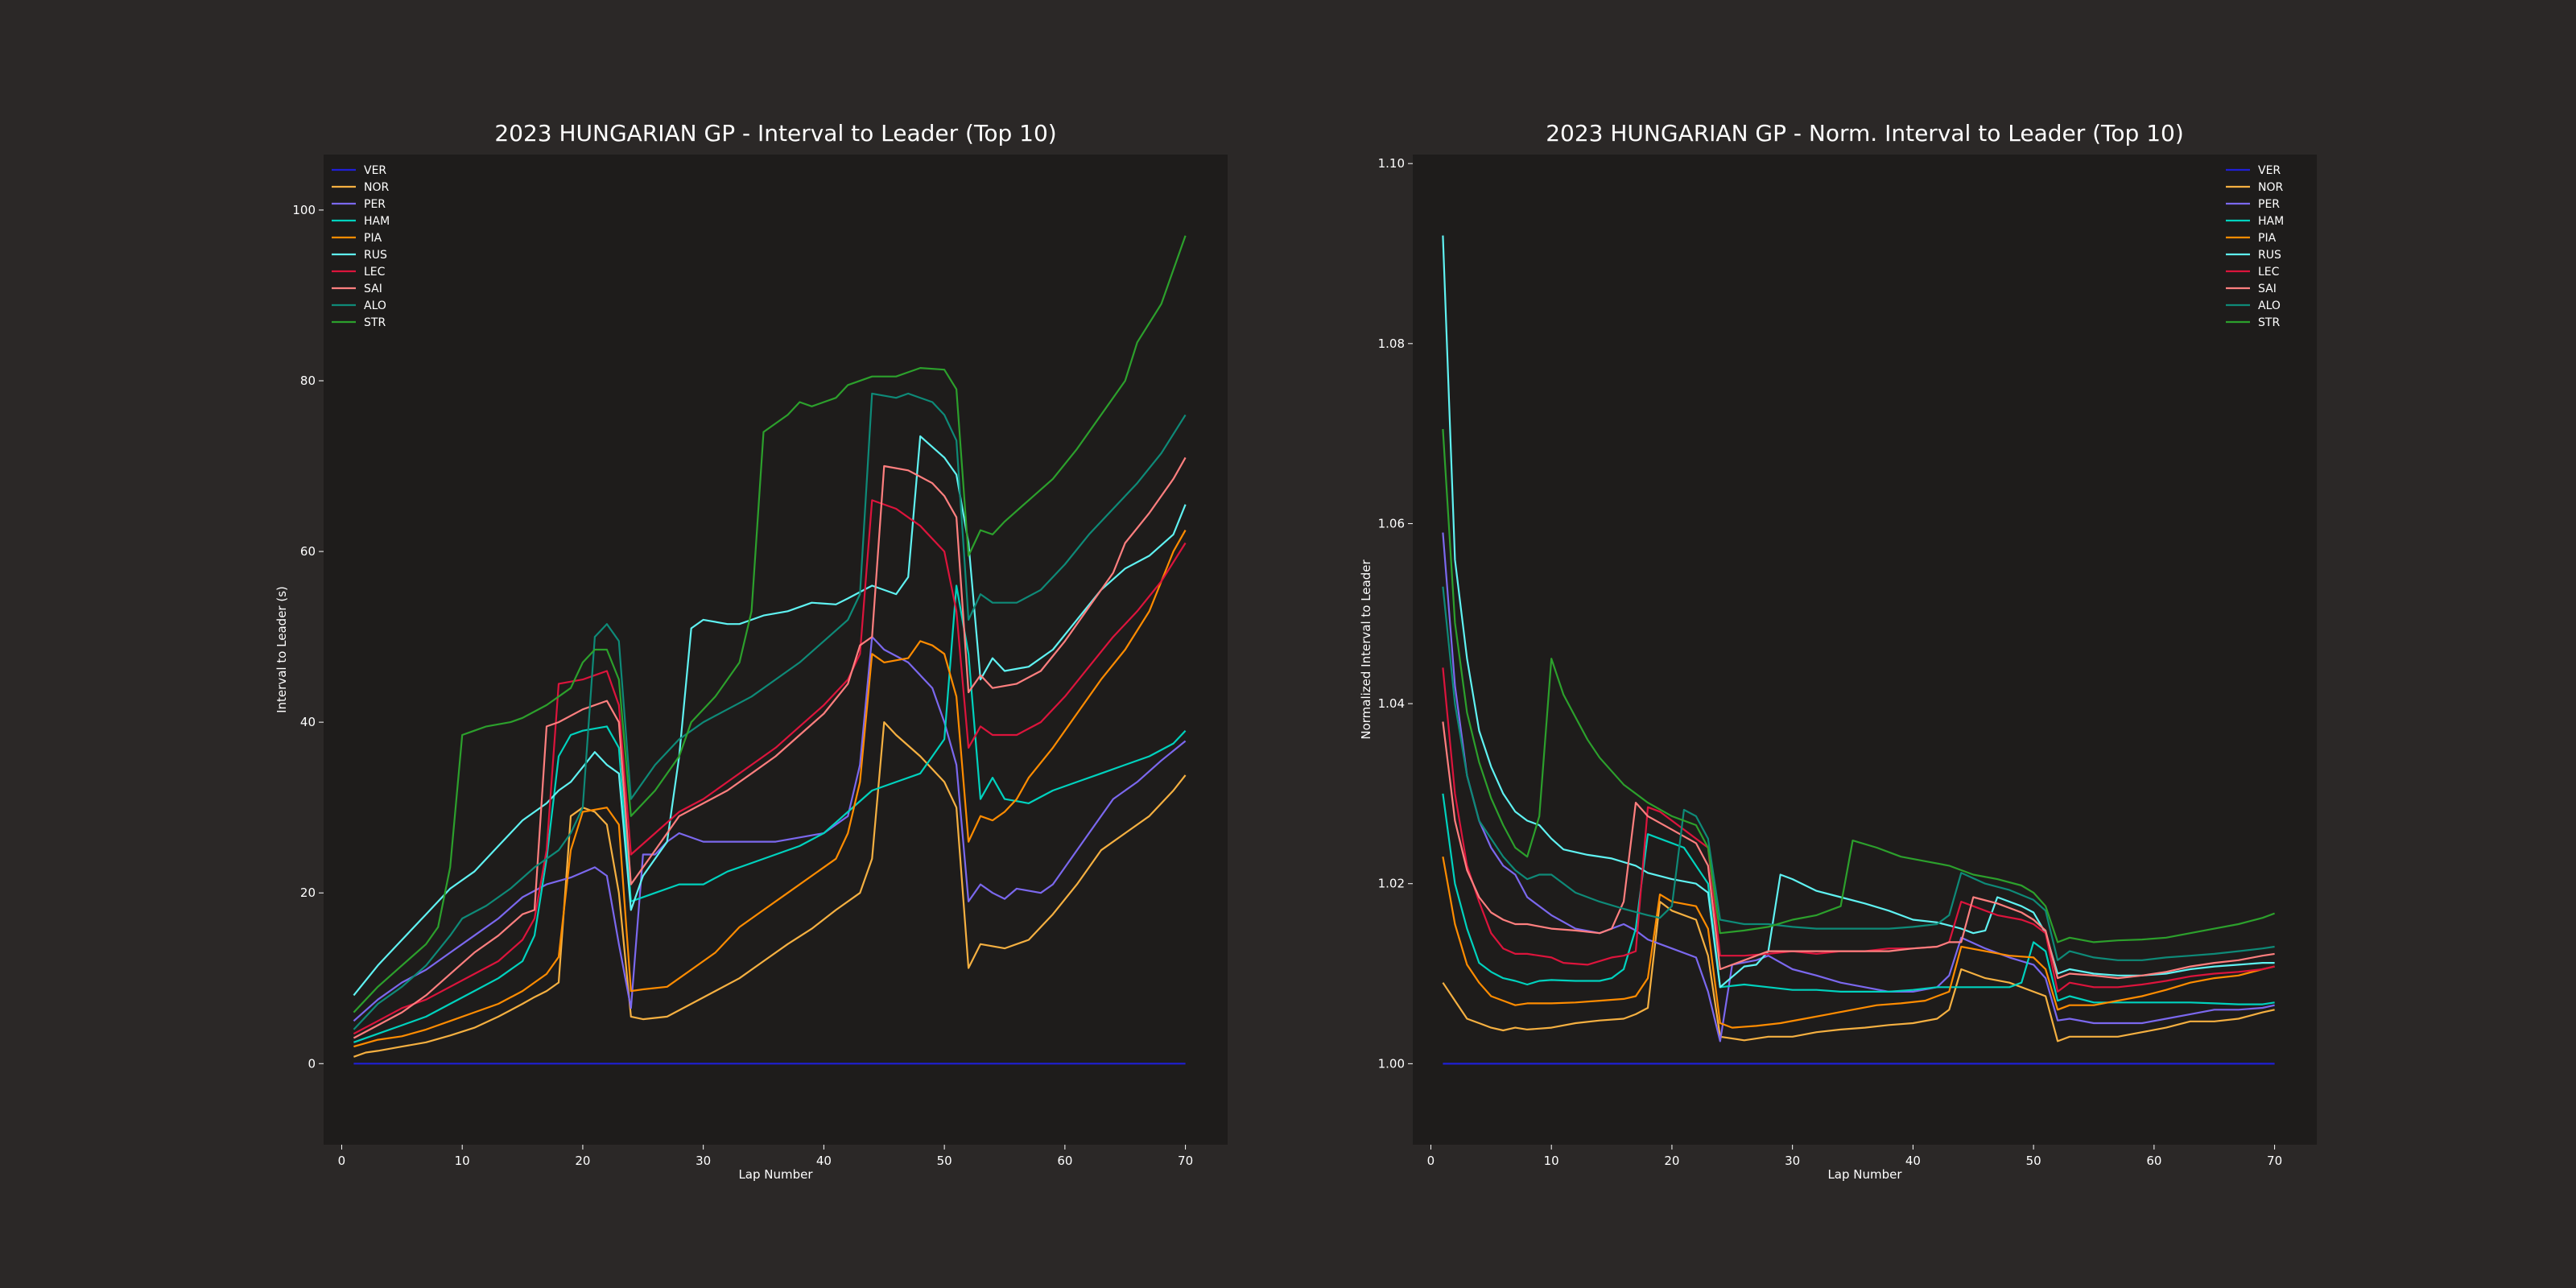 The width and height of the screenshot is (2576, 1288). What do you see at coordinates (1391, 343) in the screenshot?
I see `normalized-interval-y-tick-label: 1.08` at bounding box center [1391, 343].